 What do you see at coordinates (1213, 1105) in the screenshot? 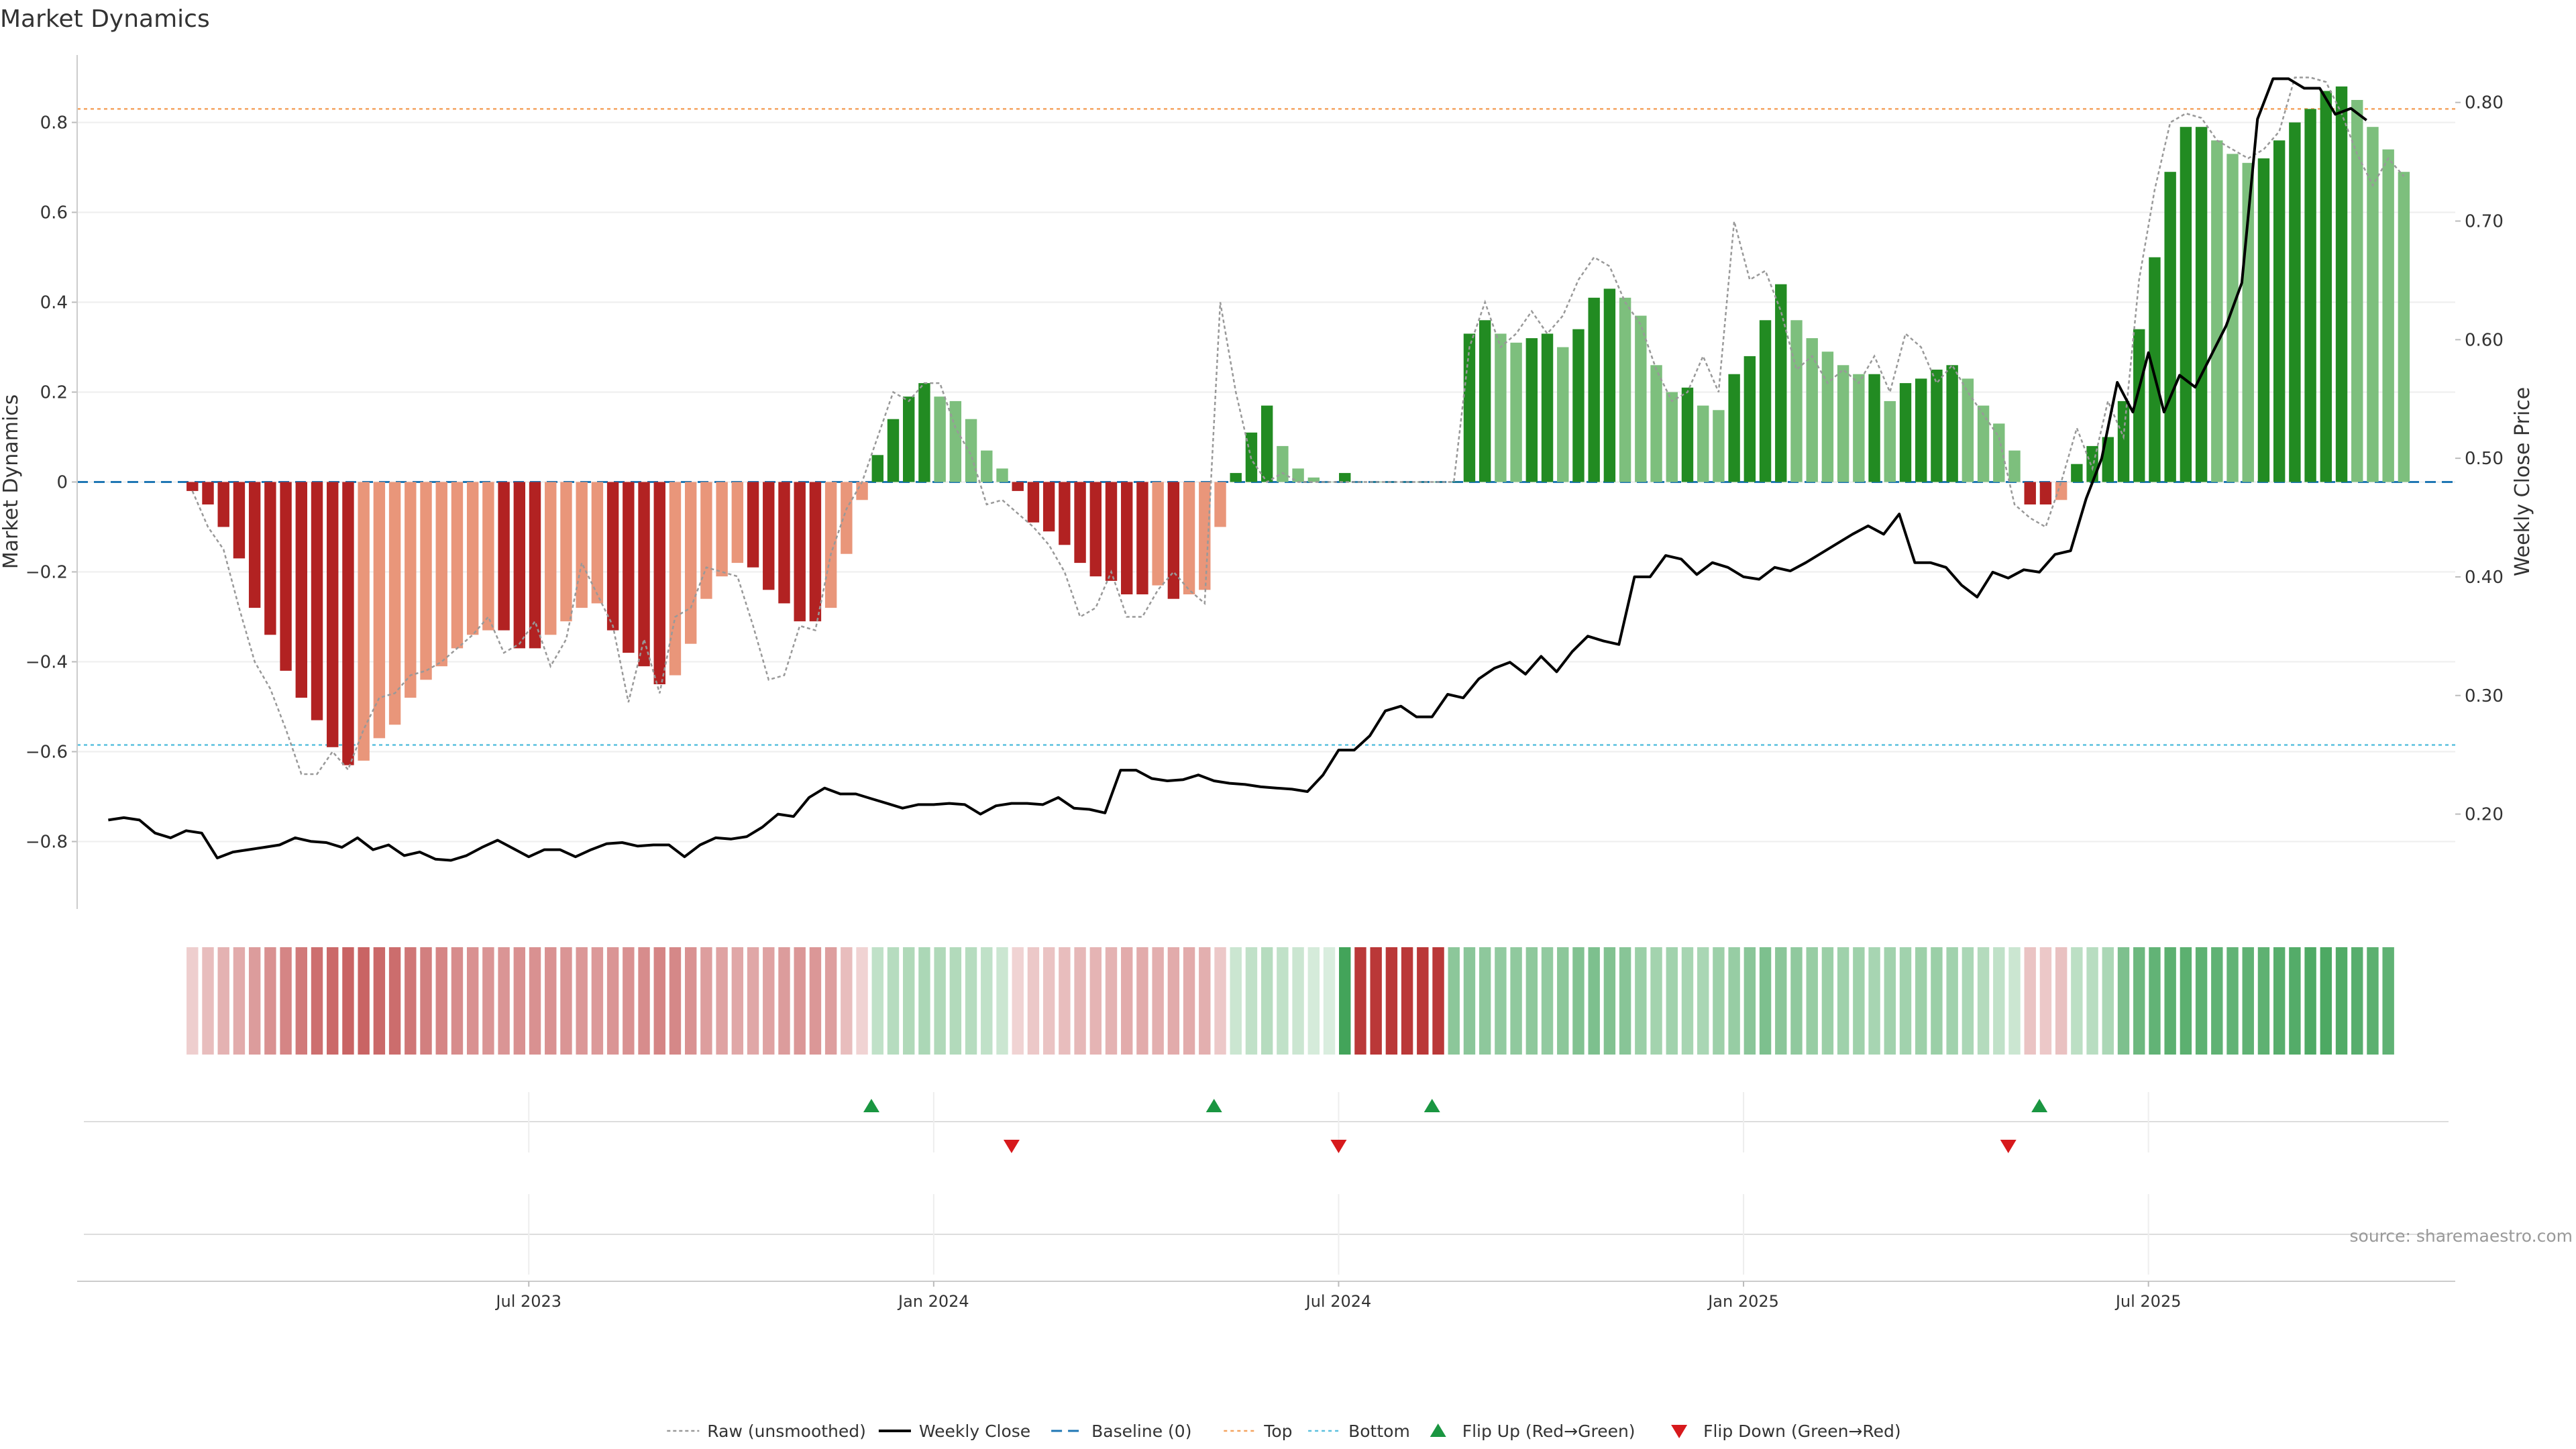
I see `flip-up-marker` at bounding box center [1213, 1105].